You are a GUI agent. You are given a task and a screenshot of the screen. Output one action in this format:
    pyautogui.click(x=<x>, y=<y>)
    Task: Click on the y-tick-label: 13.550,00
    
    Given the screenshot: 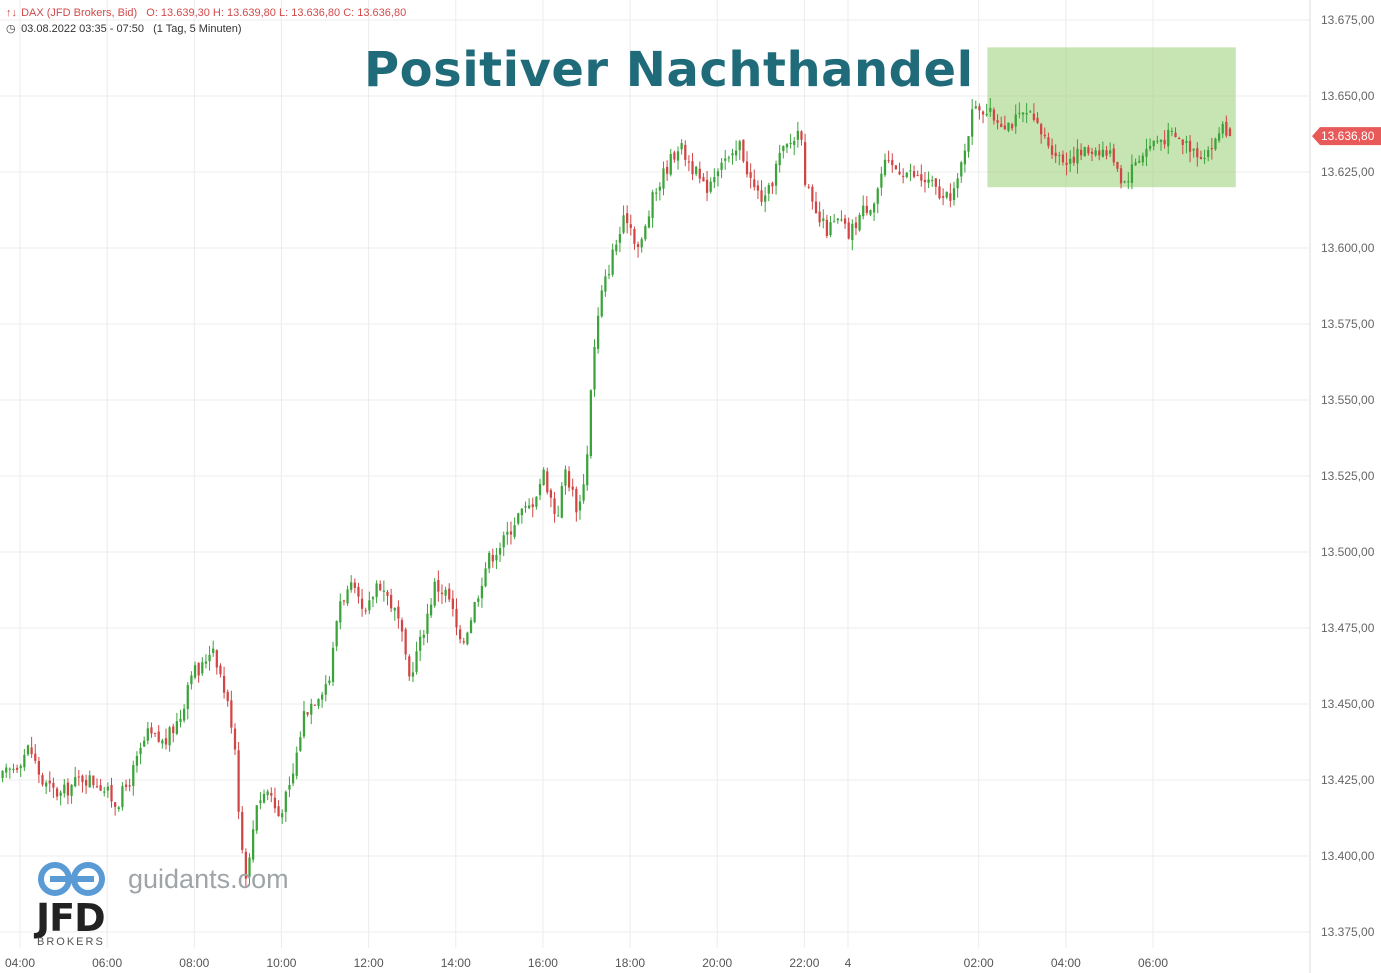 What is the action you would take?
    pyautogui.click(x=1348, y=400)
    